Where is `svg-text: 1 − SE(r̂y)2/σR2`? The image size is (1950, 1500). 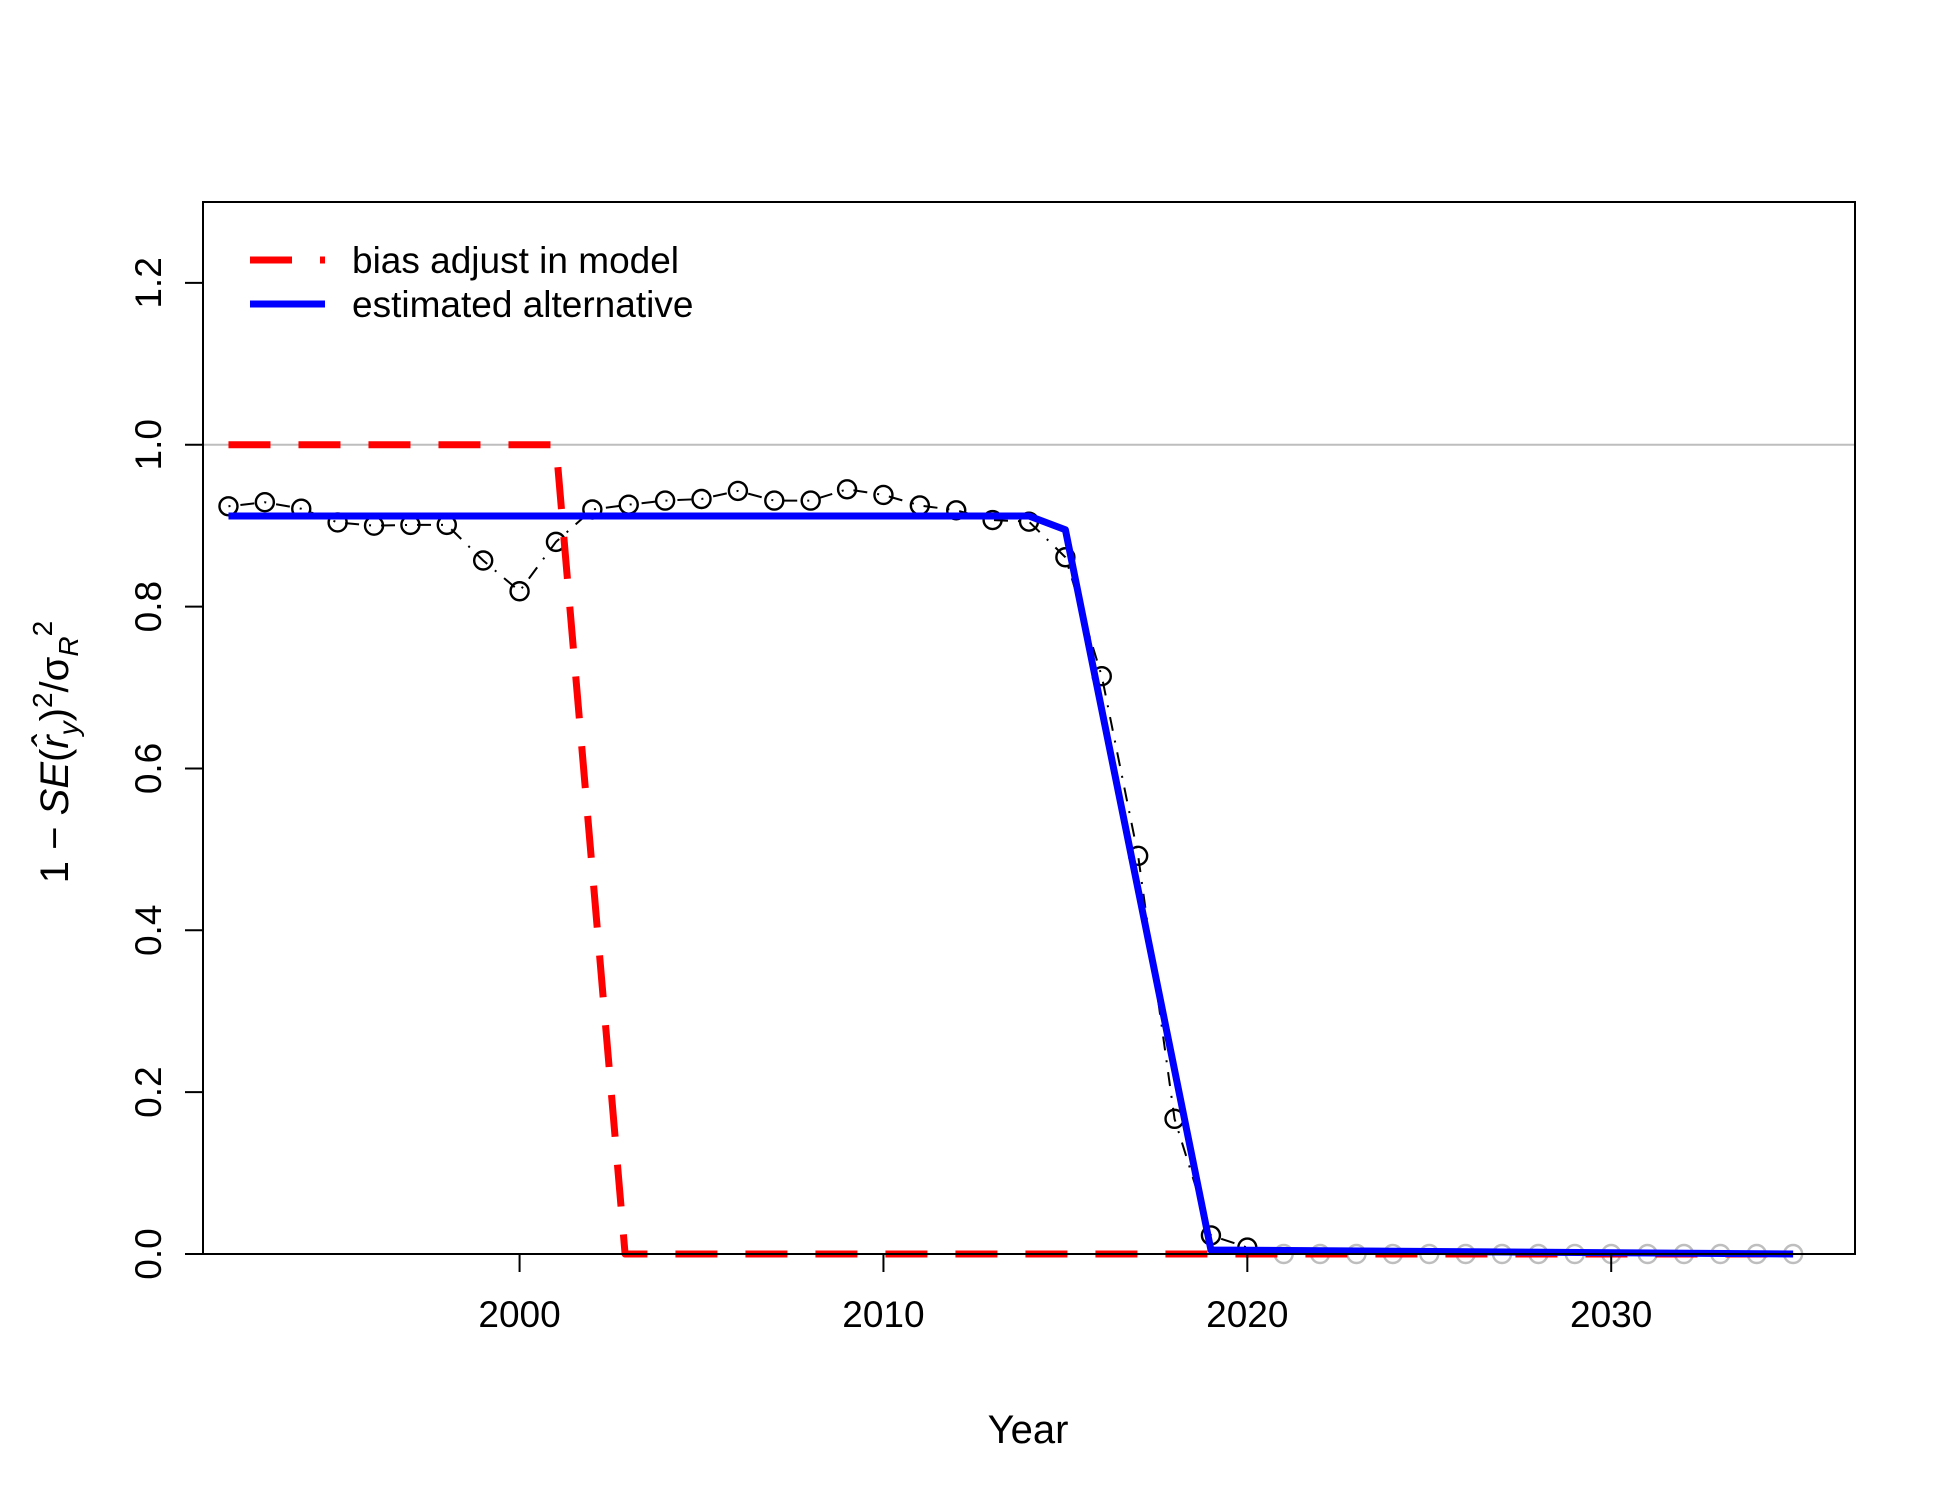
svg-text: 1 − SE(r̂y)2/σR2 is located at coordinates (55, 752).